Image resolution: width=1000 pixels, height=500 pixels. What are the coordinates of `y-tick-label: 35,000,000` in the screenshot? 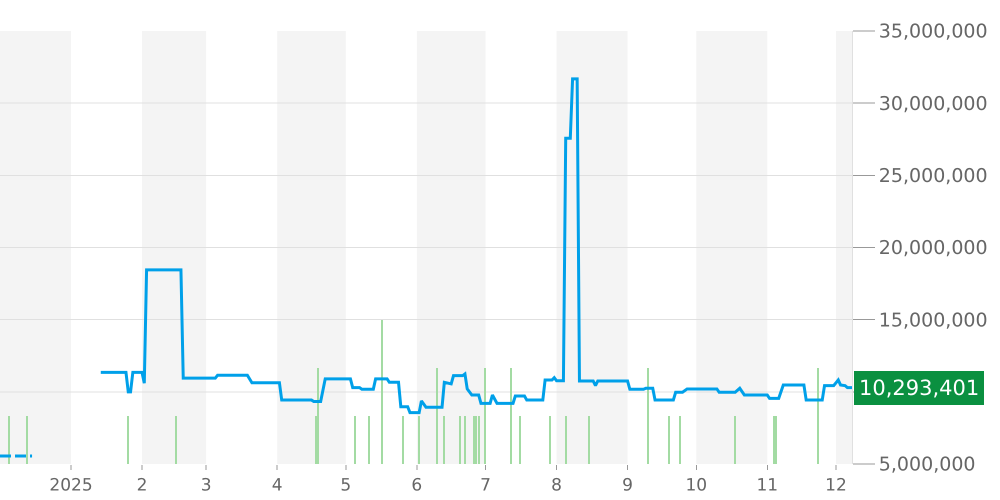 It's located at (933, 31).